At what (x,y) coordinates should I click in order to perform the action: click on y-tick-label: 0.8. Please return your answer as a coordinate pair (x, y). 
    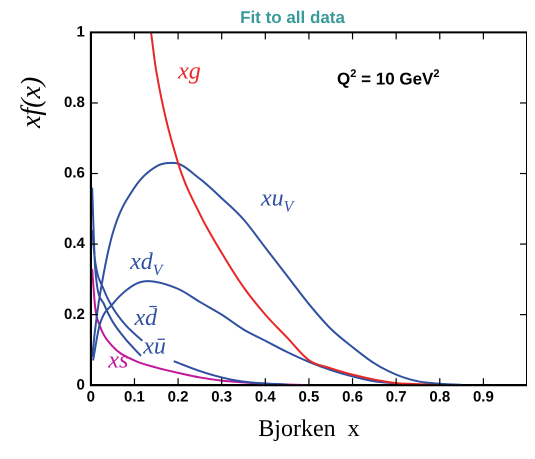
    Looking at the image, I should click on (74, 103).